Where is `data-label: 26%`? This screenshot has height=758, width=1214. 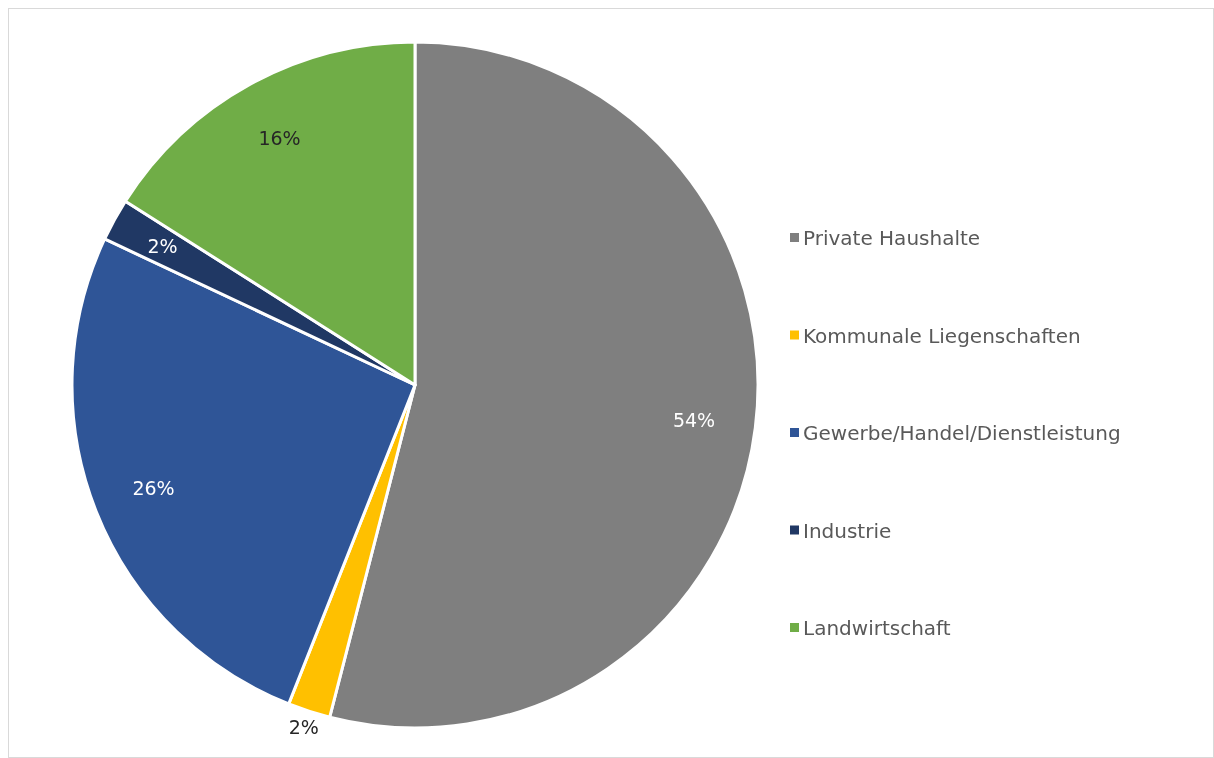
data-label: 26% is located at coordinates (153, 488).